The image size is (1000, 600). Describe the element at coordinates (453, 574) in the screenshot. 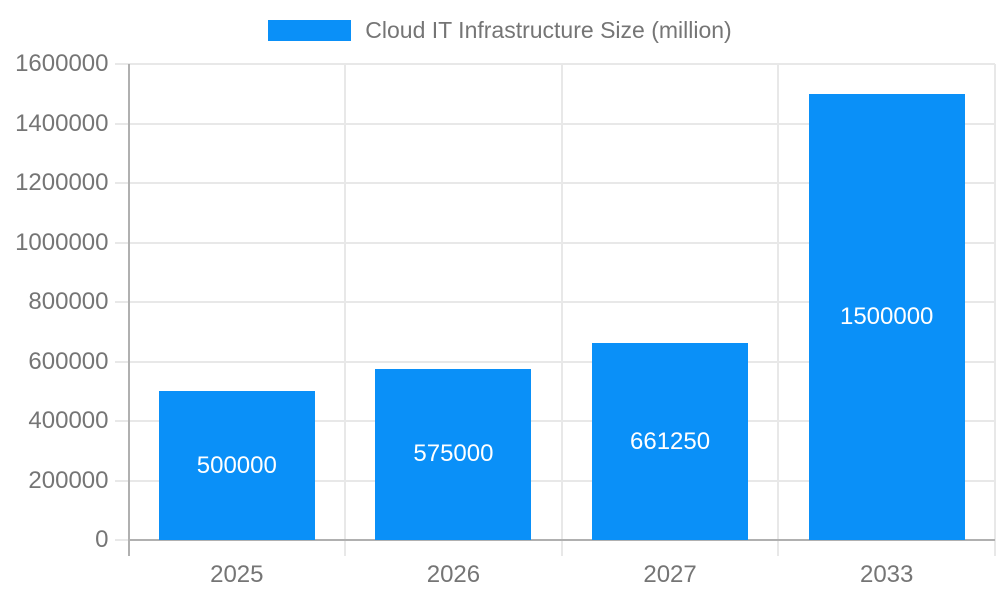

I see `x-axis-tick-label: 2026` at that location.